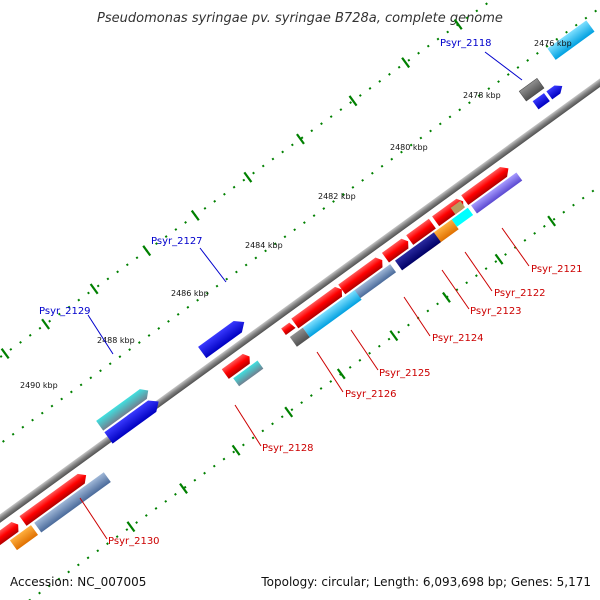 The image size is (600, 600). Describe the element at coordinates (124, 408) in the screenshot. I see `gene-psyr-2129-a` at that location.